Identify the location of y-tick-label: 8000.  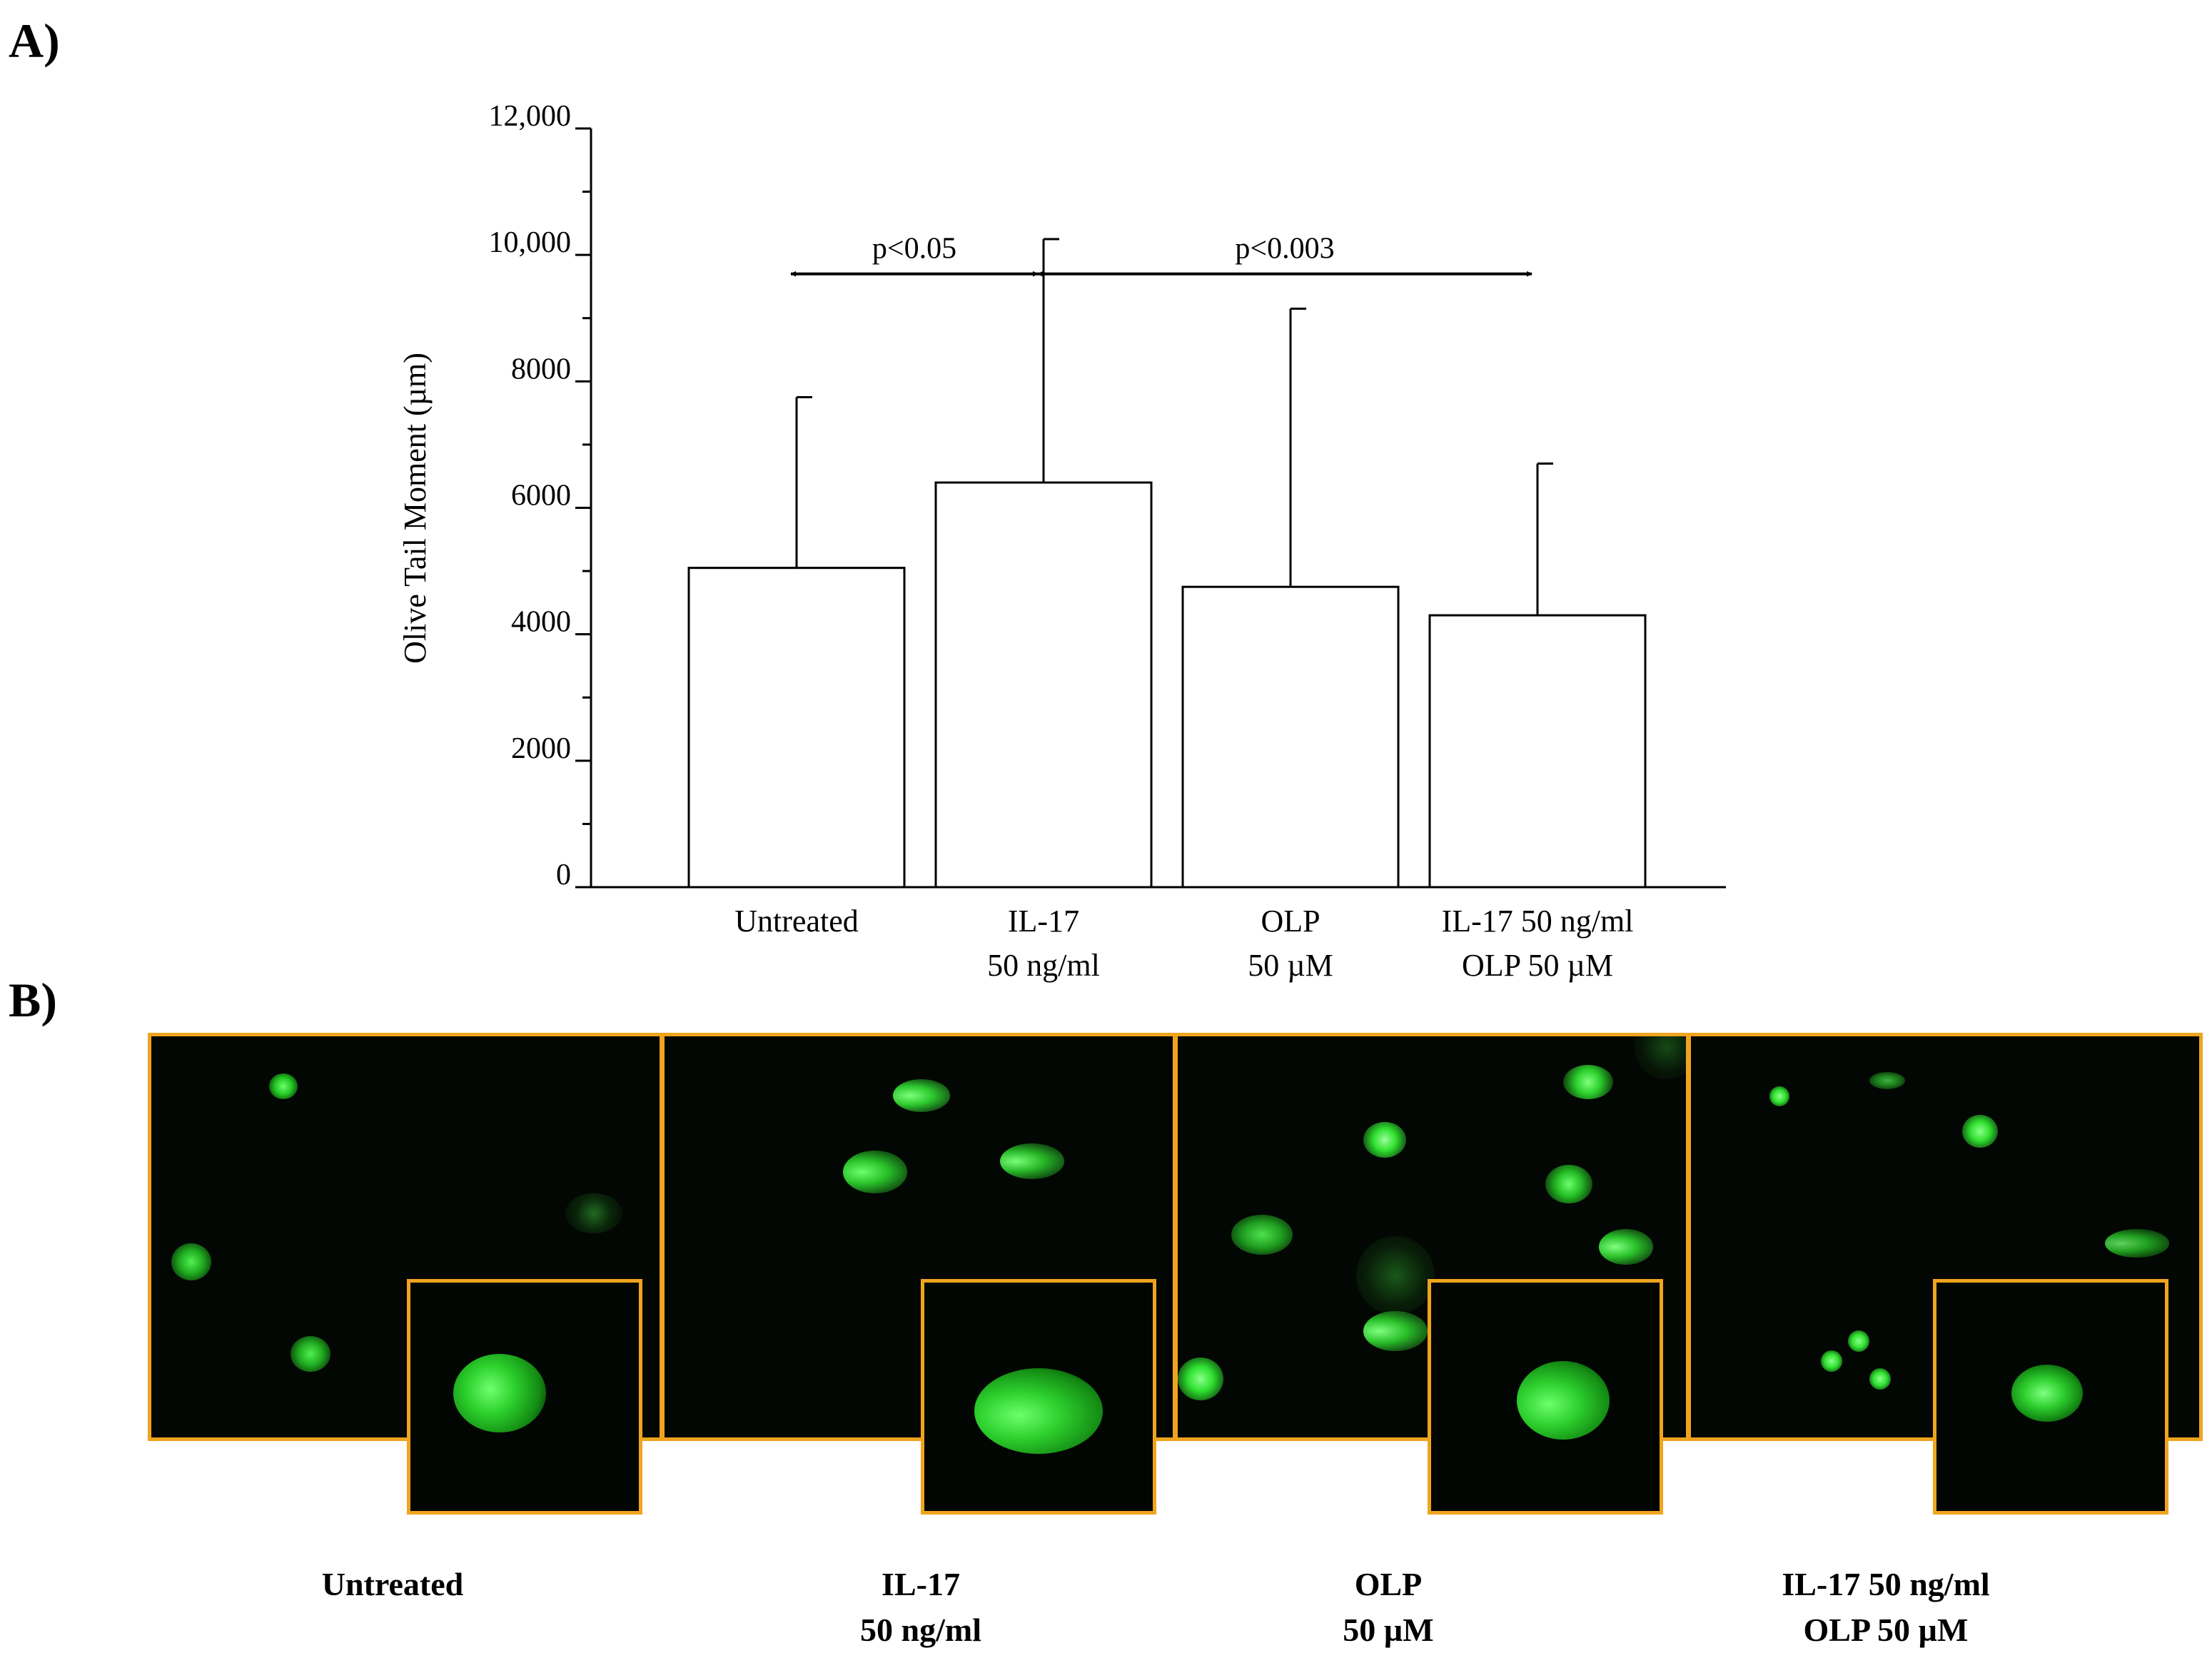
(541, 369).